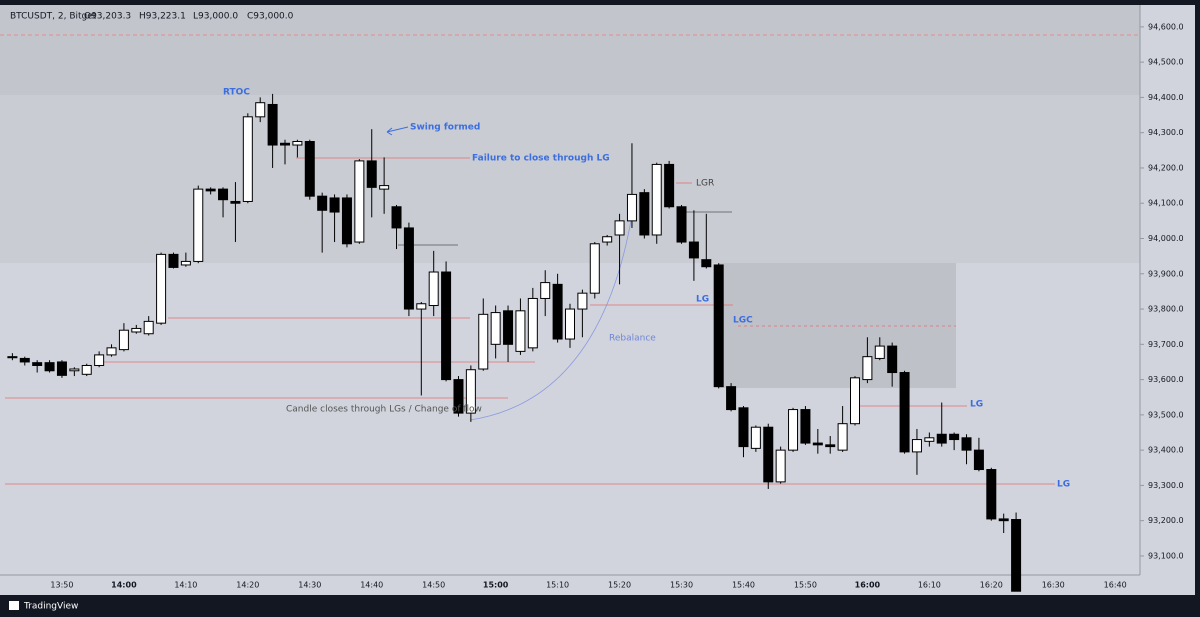 This screenshot has height=617, width=1200. Describe the element at coordinates (681, 585) in the screenshot. I see `x-tick-label: 15:30` at that location.